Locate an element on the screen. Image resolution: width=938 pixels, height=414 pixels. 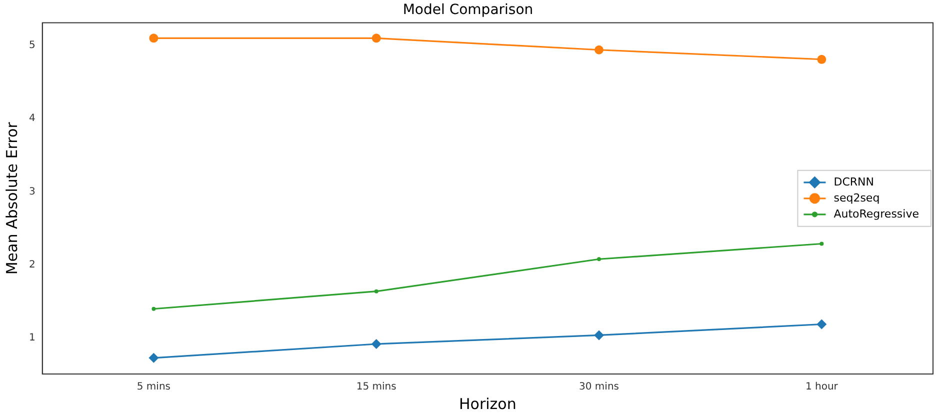
legend-label: DCRNN is located at coordinates (854, 181).